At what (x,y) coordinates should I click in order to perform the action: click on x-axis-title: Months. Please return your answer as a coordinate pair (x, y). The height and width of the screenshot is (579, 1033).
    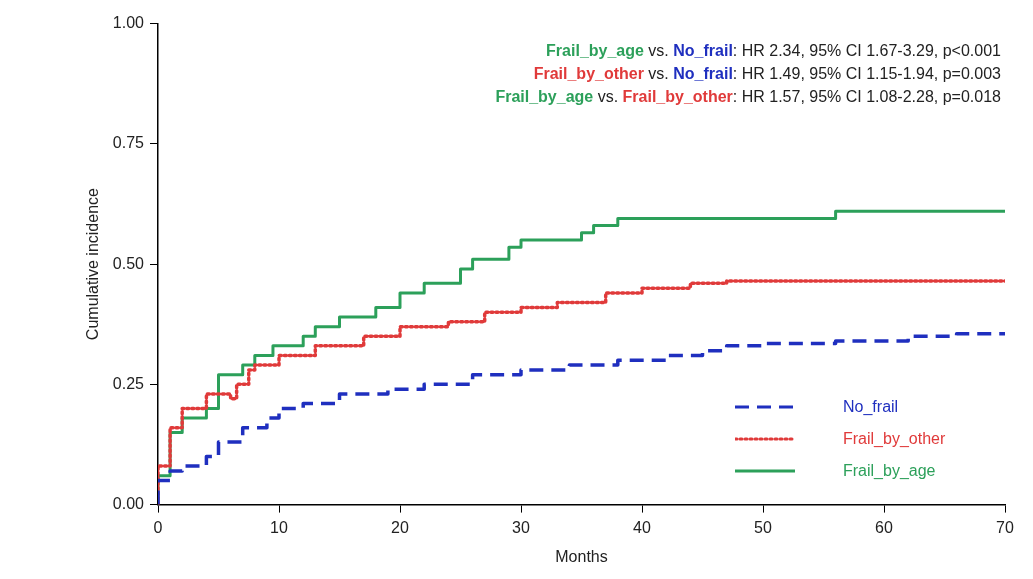
    Looking at the image, I should click on (581, 556).